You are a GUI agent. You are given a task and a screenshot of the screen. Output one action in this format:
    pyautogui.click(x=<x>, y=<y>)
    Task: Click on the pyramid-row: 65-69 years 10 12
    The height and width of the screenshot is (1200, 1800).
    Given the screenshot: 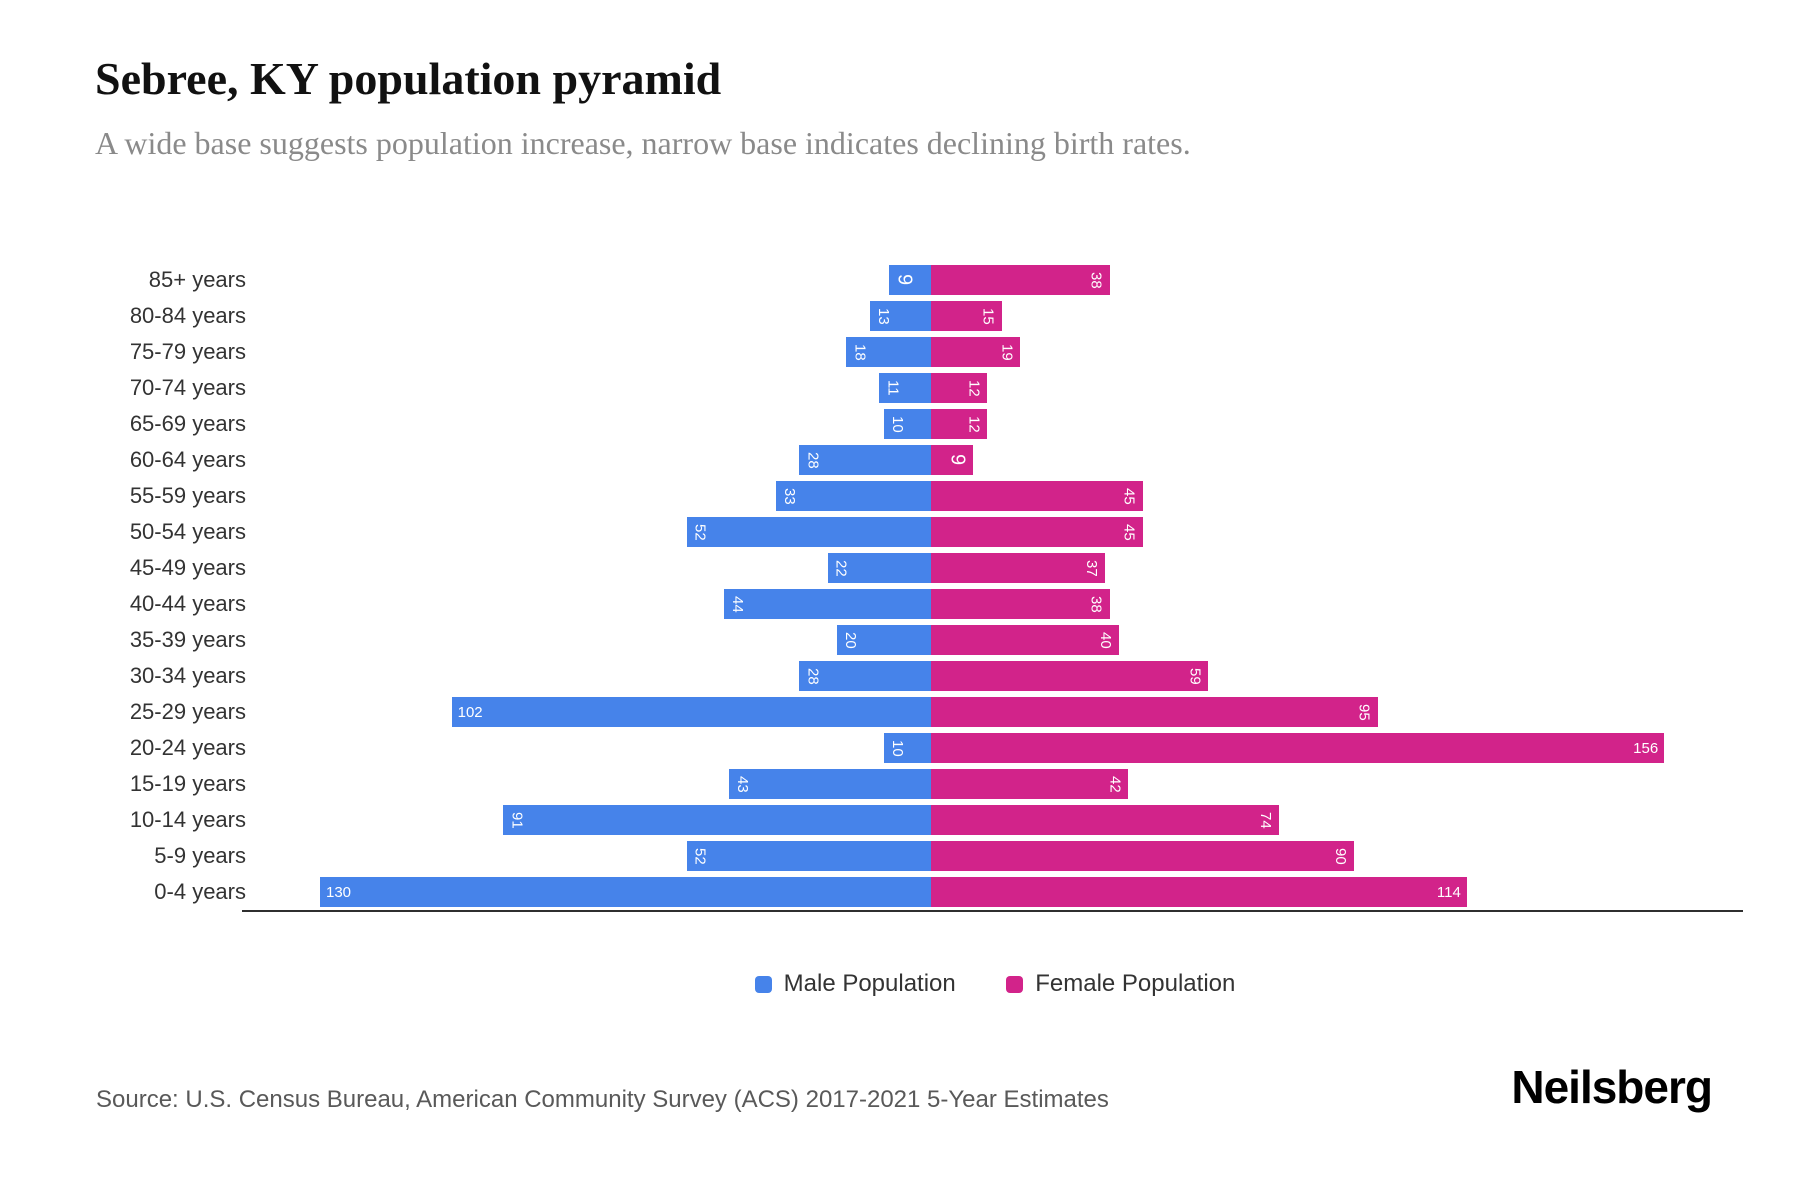 What is the action you would take?
    pyautogui.click(x=900, y=424)
    